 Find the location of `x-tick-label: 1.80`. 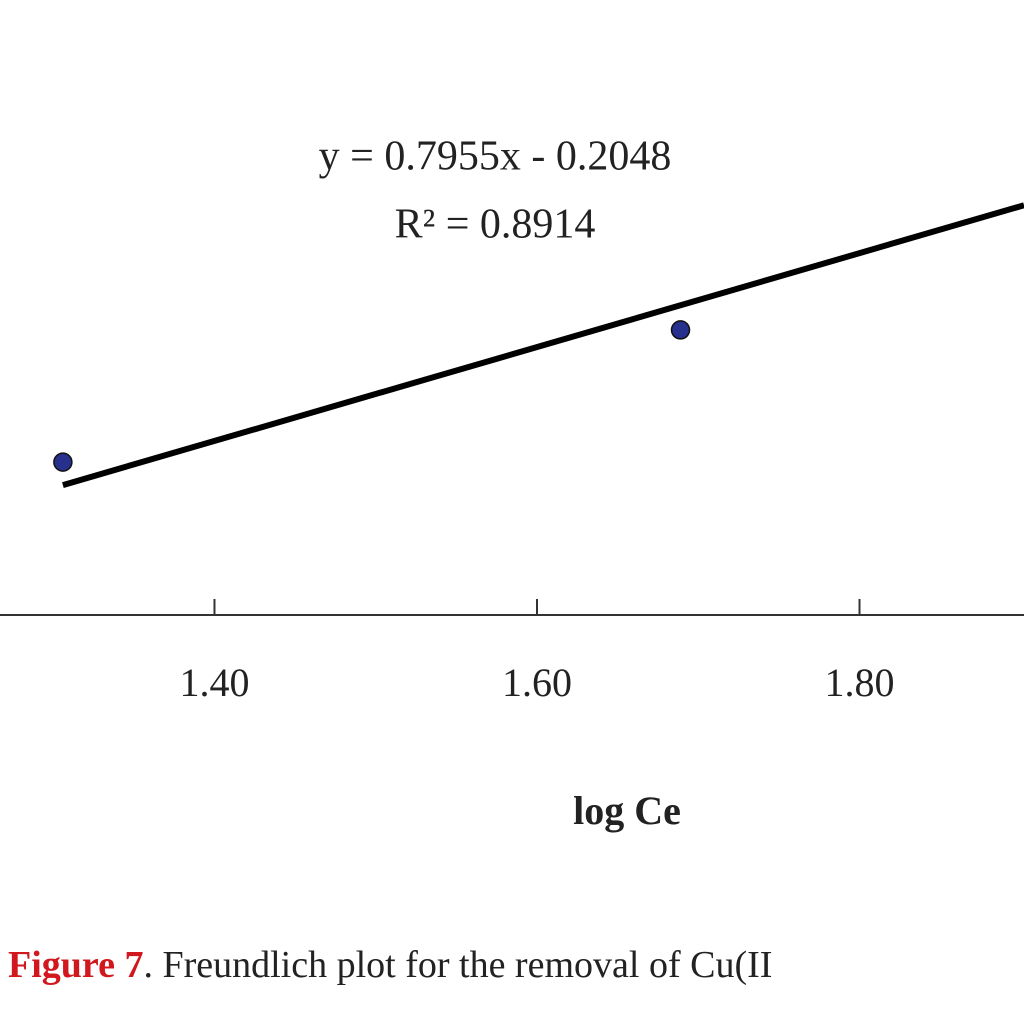

x-tick-label: 1.80 is located at coordinates (860, 682).